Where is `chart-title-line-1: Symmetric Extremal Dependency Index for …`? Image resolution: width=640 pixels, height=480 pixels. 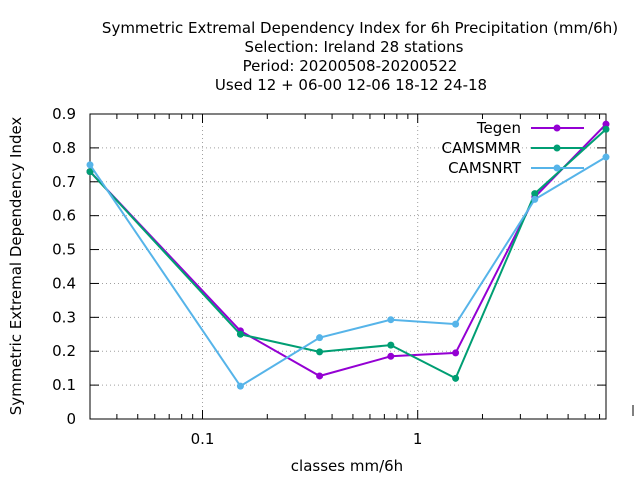 chart-title-line-1: Symmetric Extremal Dependency Index for … is located at coordinates (360, 28).